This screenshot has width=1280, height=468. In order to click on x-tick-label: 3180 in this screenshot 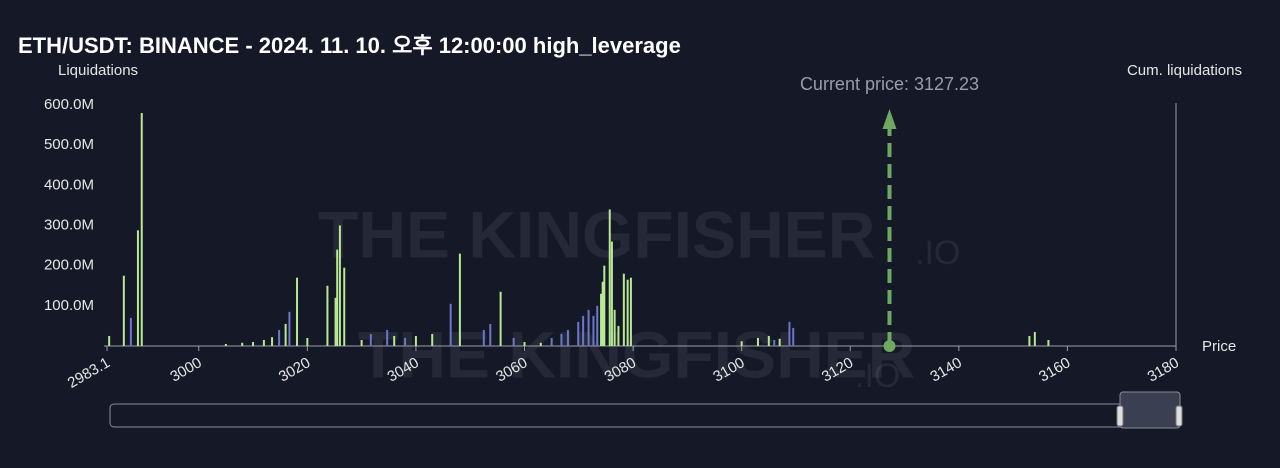, I will do `click(1163, 369)`.